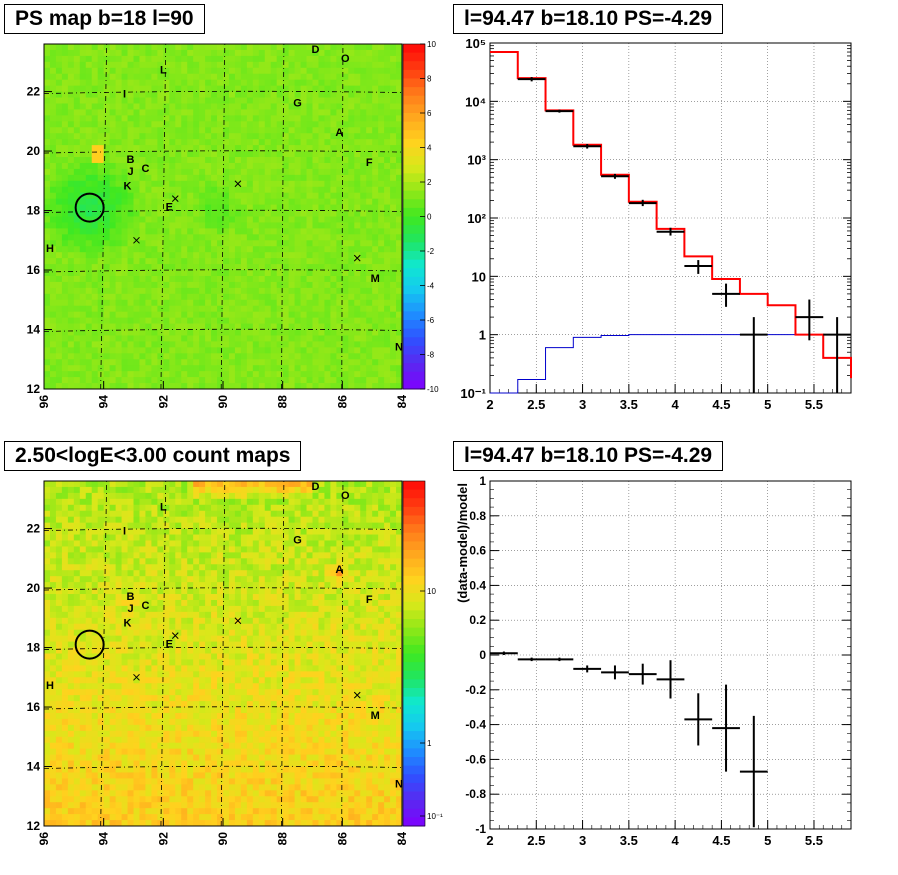  What do you see at coordinates (124, 532) in the screenshot?
I see `count-map-source-label: I` at bounding box center [124, 532].